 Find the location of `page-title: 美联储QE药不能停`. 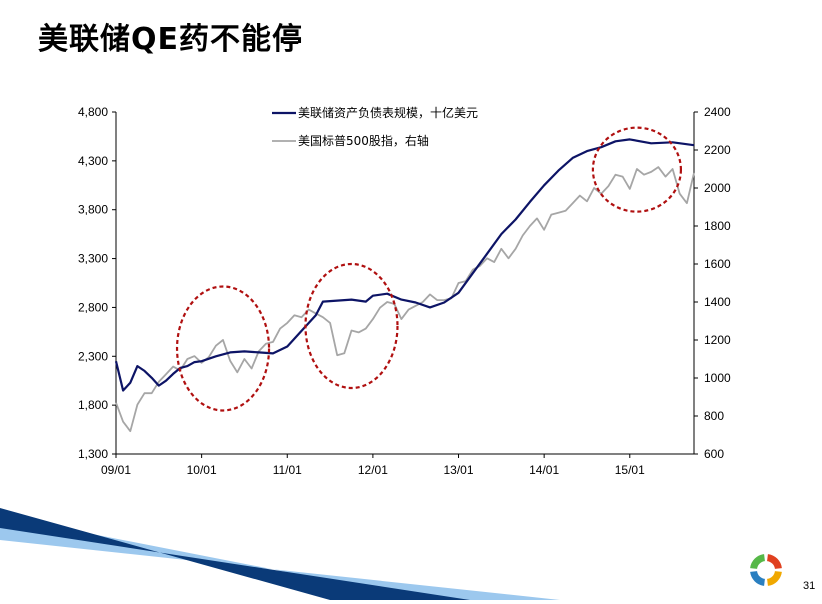

page-title: 美联储QE药不能停 is located at coordinates (170, 39).